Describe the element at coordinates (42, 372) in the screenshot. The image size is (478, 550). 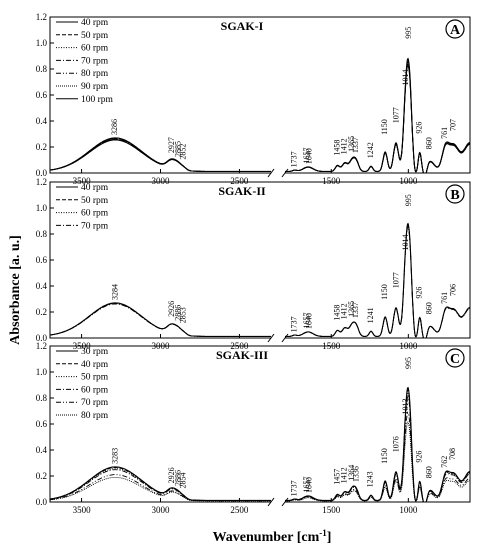
I see `y-tick-label: 1.0` at that location.